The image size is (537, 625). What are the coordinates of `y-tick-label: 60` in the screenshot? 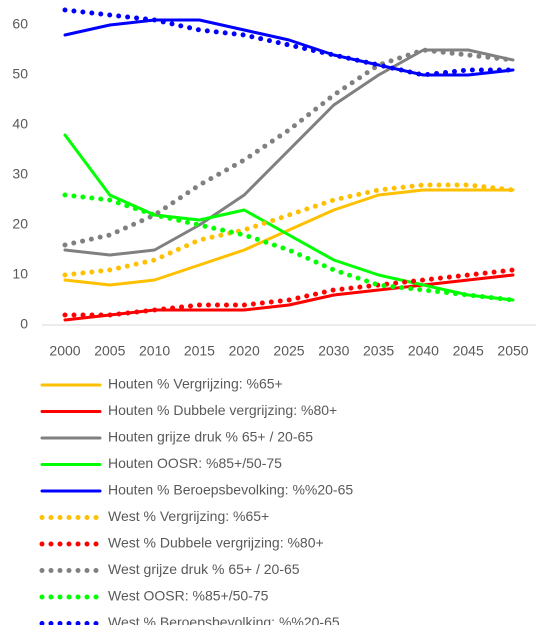 It's located at (20, 24).